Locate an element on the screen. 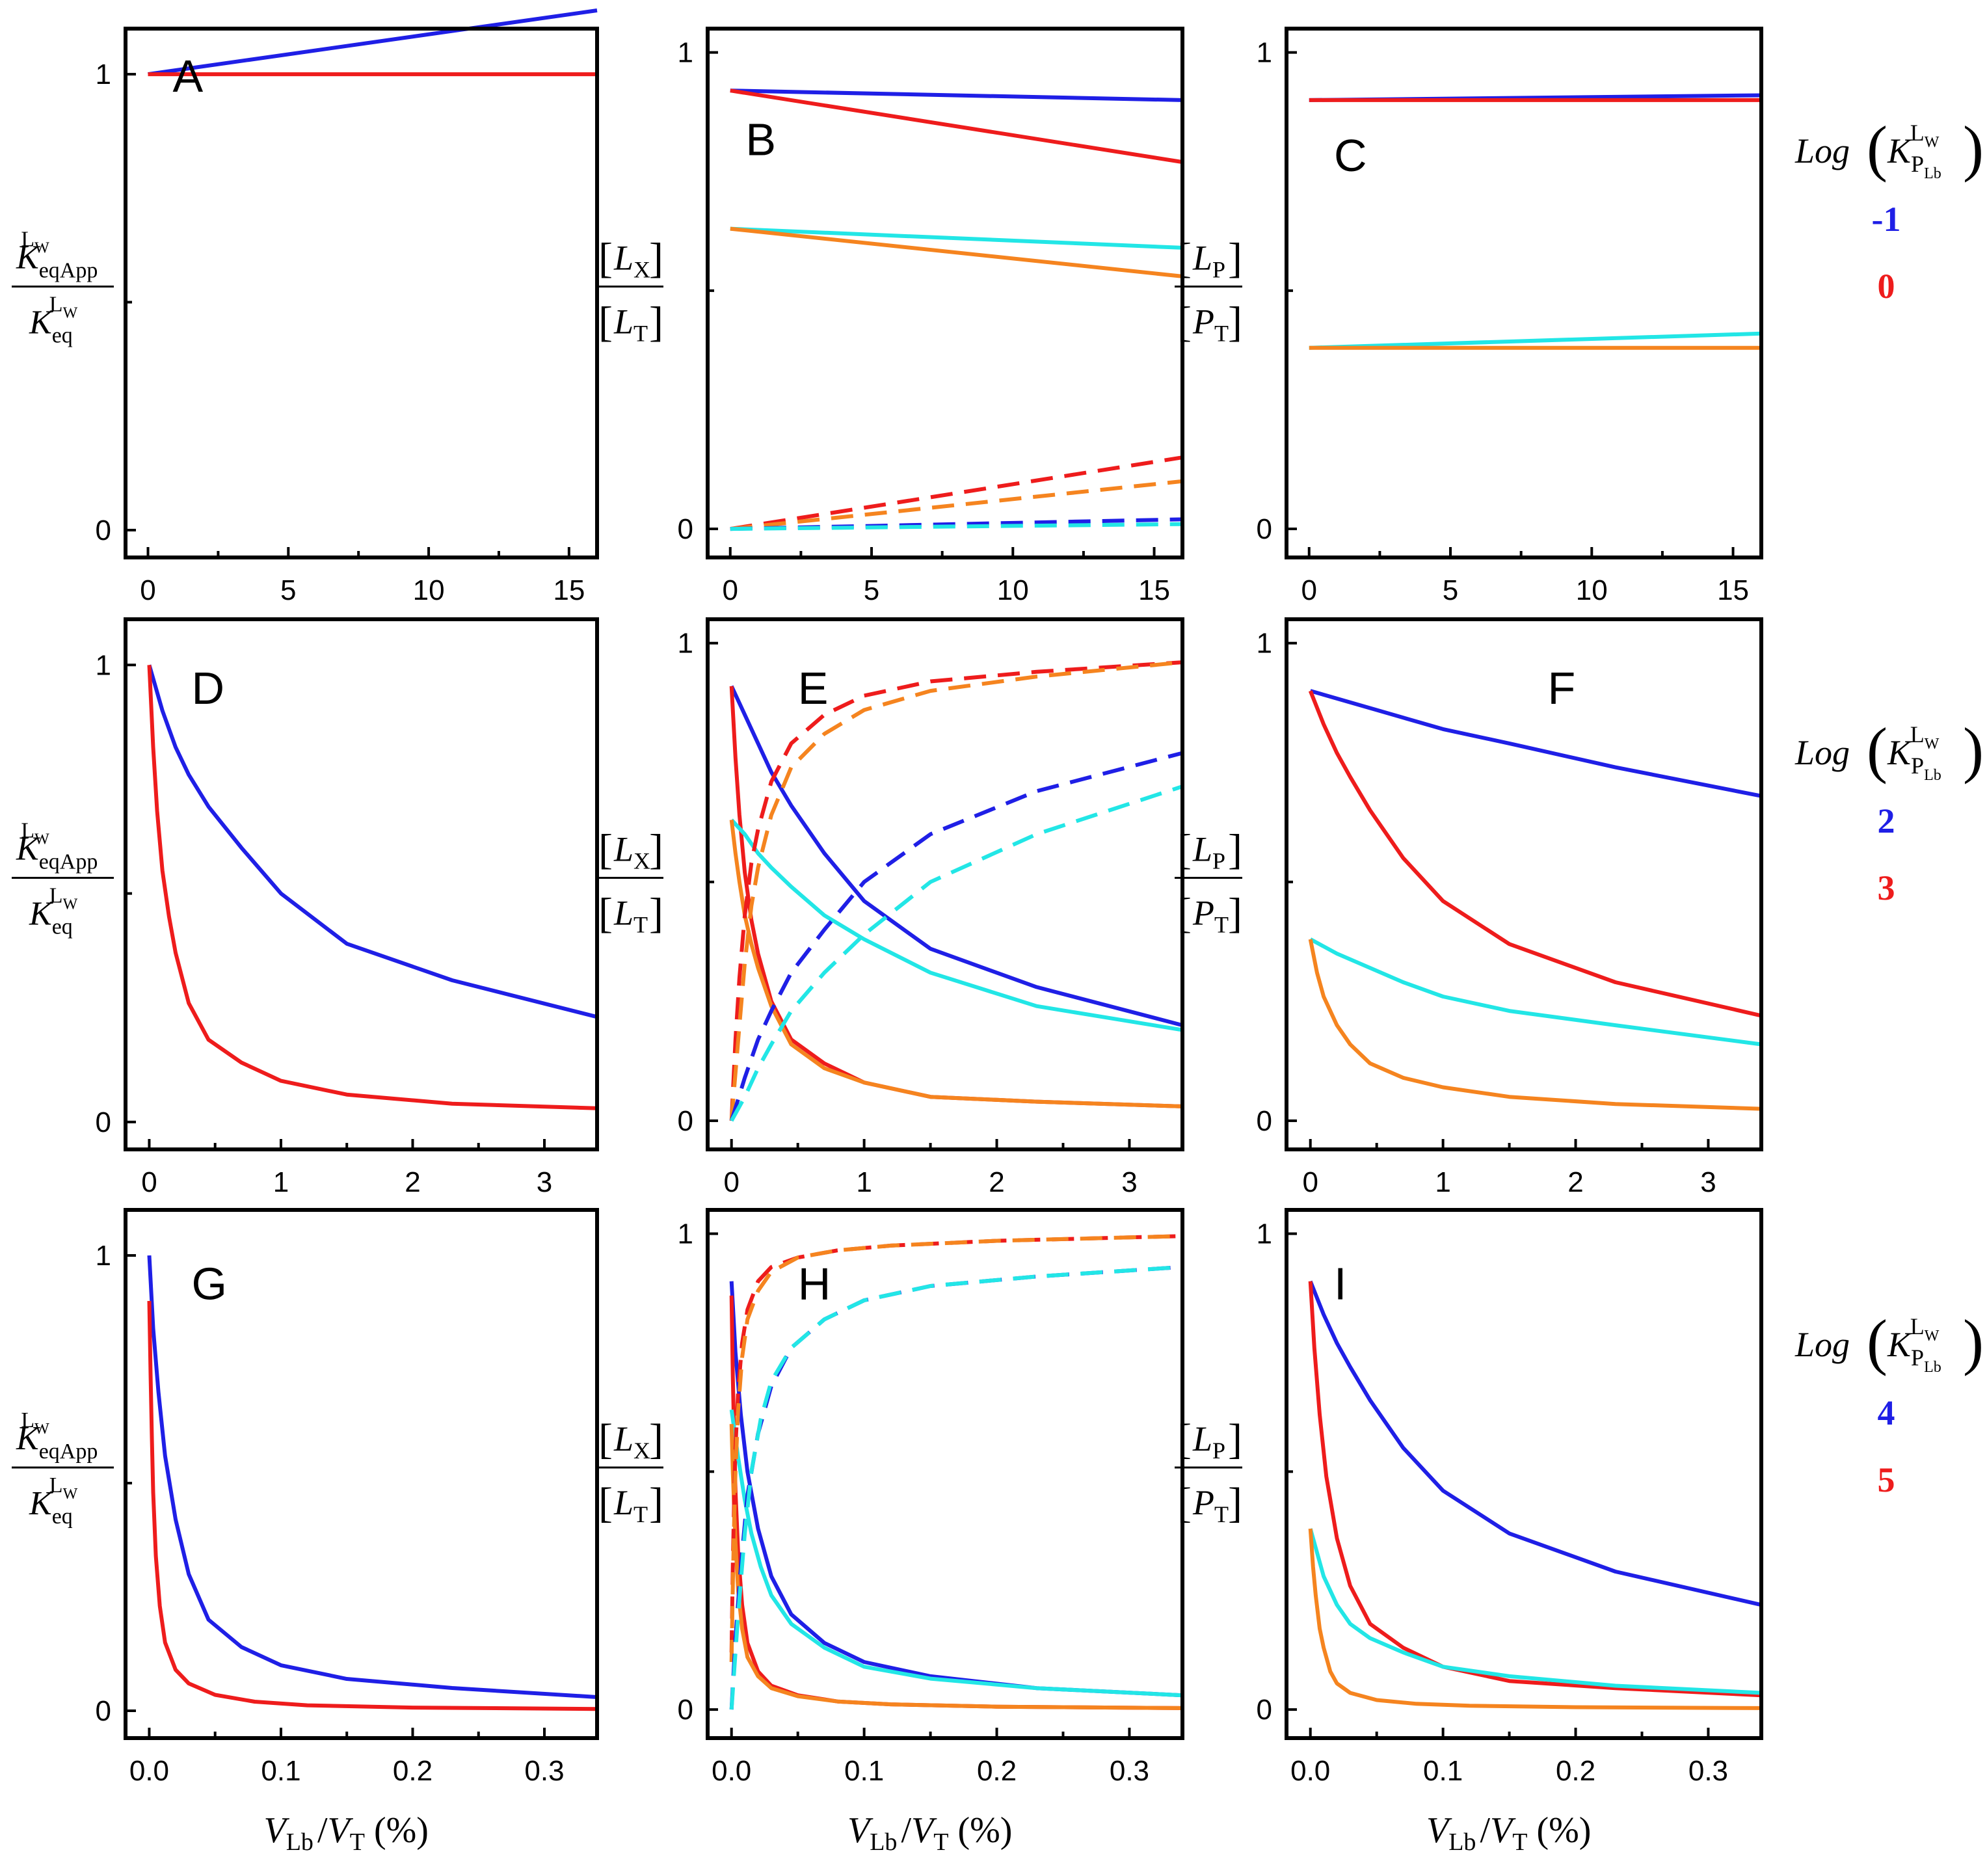  x-tick-label-H: 0.3 is located at coordinates (1129, 1771).